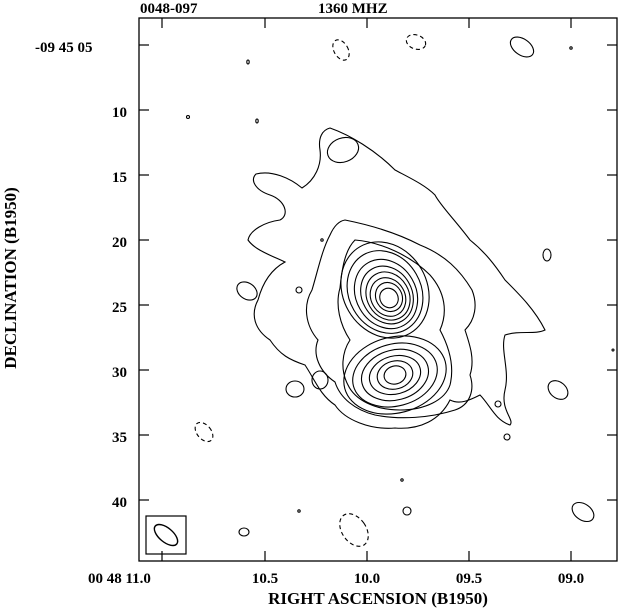 The width and height of the screenshot is (619, 610). What do you see at coordinates (10, 278) in the screenshot?
I see `y-axis-title: DECLINATION (B1950)` at bounding box center [10, 278].